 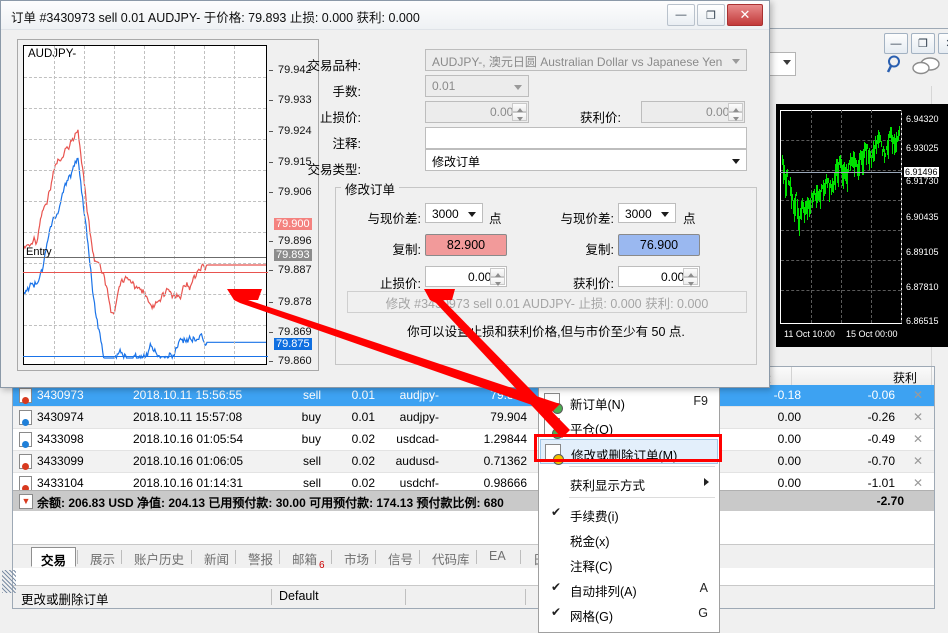 What do you see at coordinates (586, 160) in the screenshot?
I see `order-type-field: 修改订单` at bounding box center [586, 160].